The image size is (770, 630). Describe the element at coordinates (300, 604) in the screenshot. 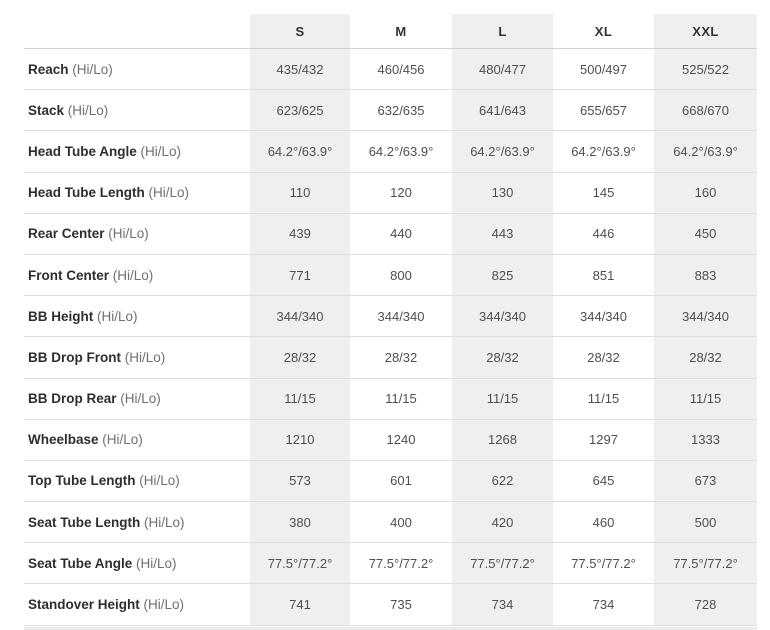

I see `value-cell: 741` at that location.